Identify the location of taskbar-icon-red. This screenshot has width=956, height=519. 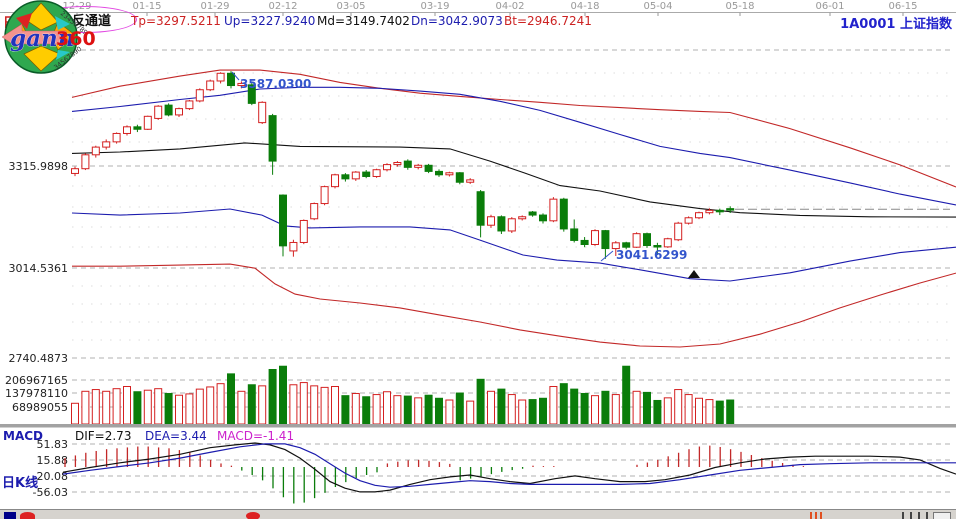
(27, 515).